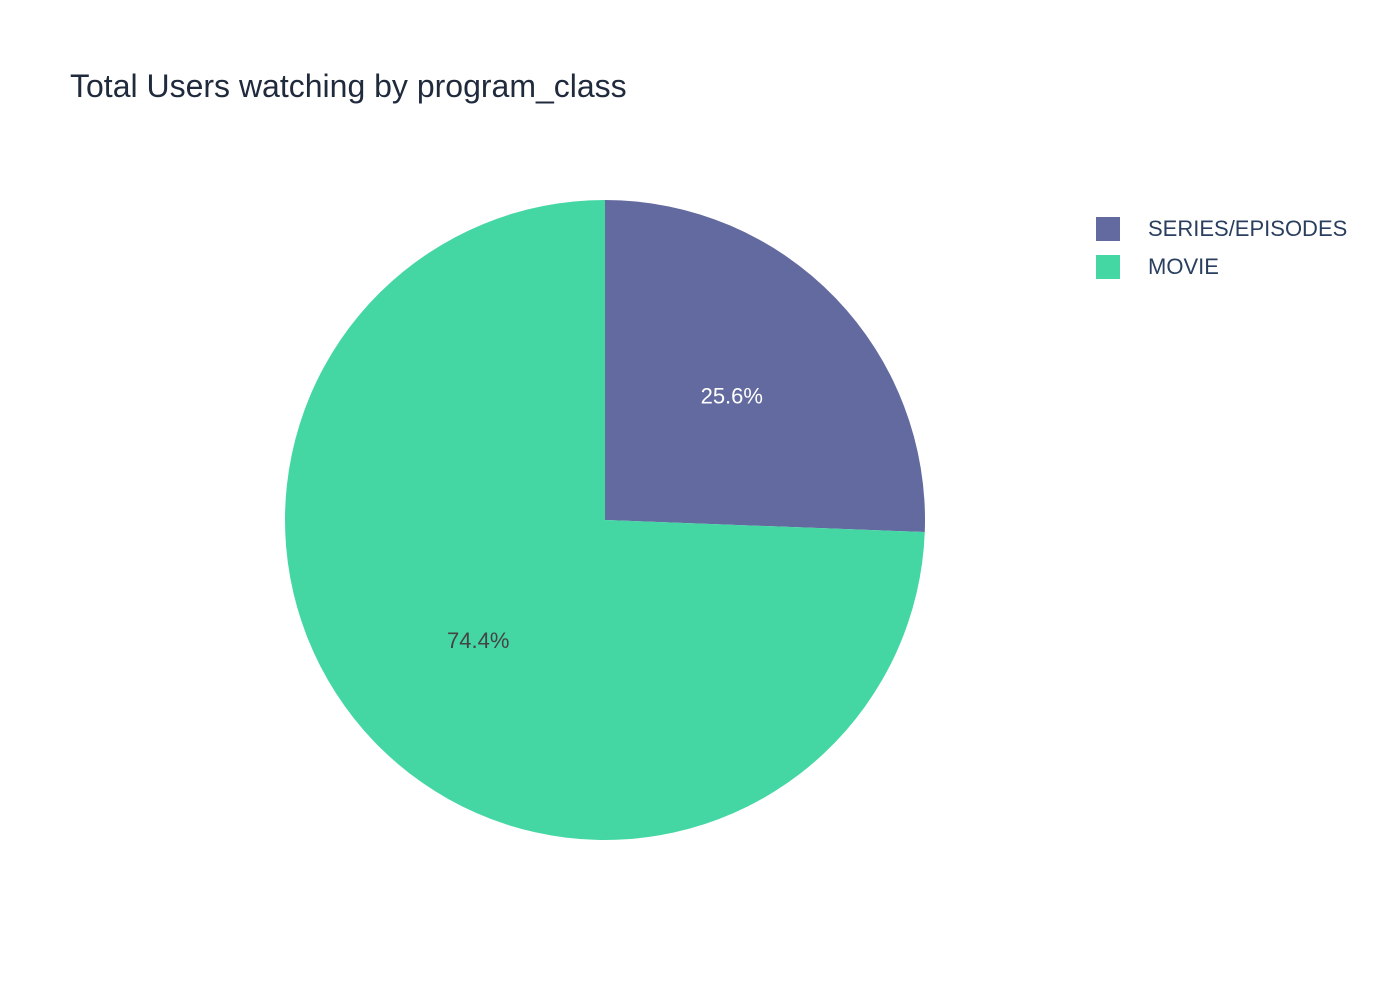 Image resolution: width=1400 pixels, height=1000 pixels. Describe the element at coordinates (1108, 267) in the screenshot. I see `legend-swatch-movie` at that location.